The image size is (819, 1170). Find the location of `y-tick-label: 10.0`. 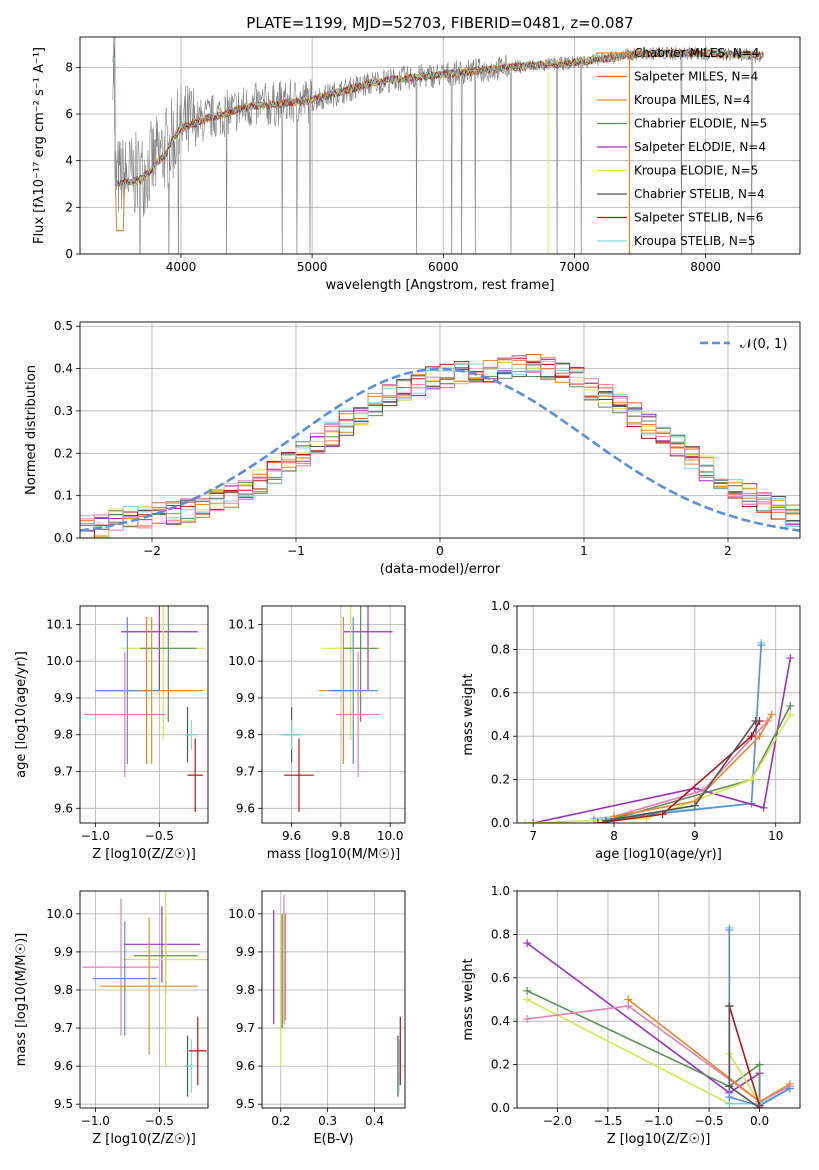

y-tick-label: 10.0 is located at coordinates (59, 914).